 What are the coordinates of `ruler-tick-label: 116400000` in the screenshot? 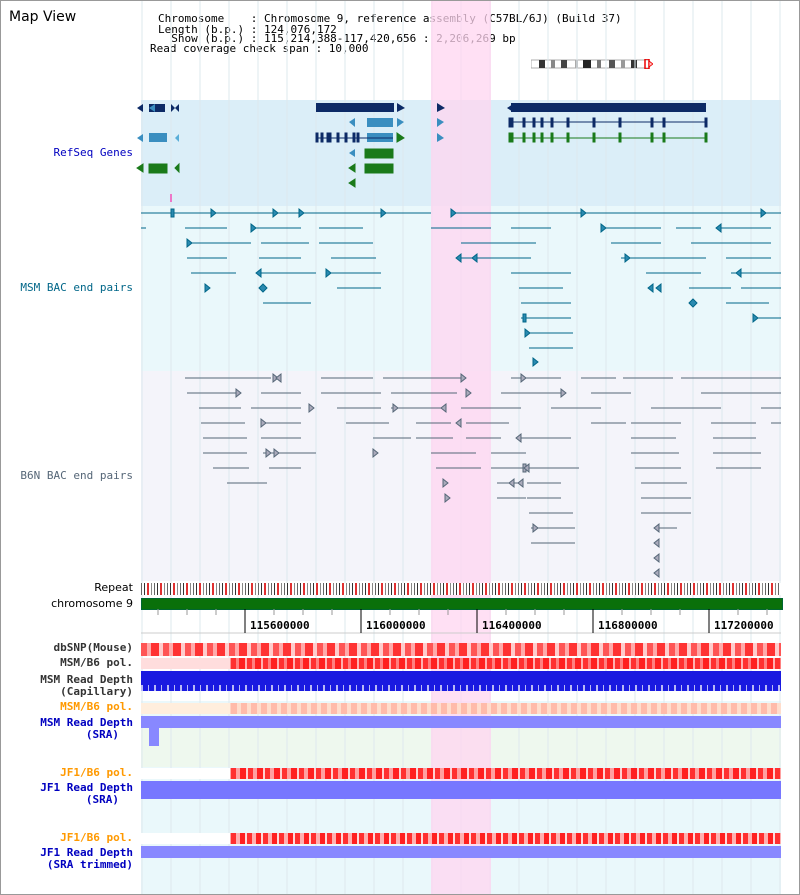 It's located at (512, 625).